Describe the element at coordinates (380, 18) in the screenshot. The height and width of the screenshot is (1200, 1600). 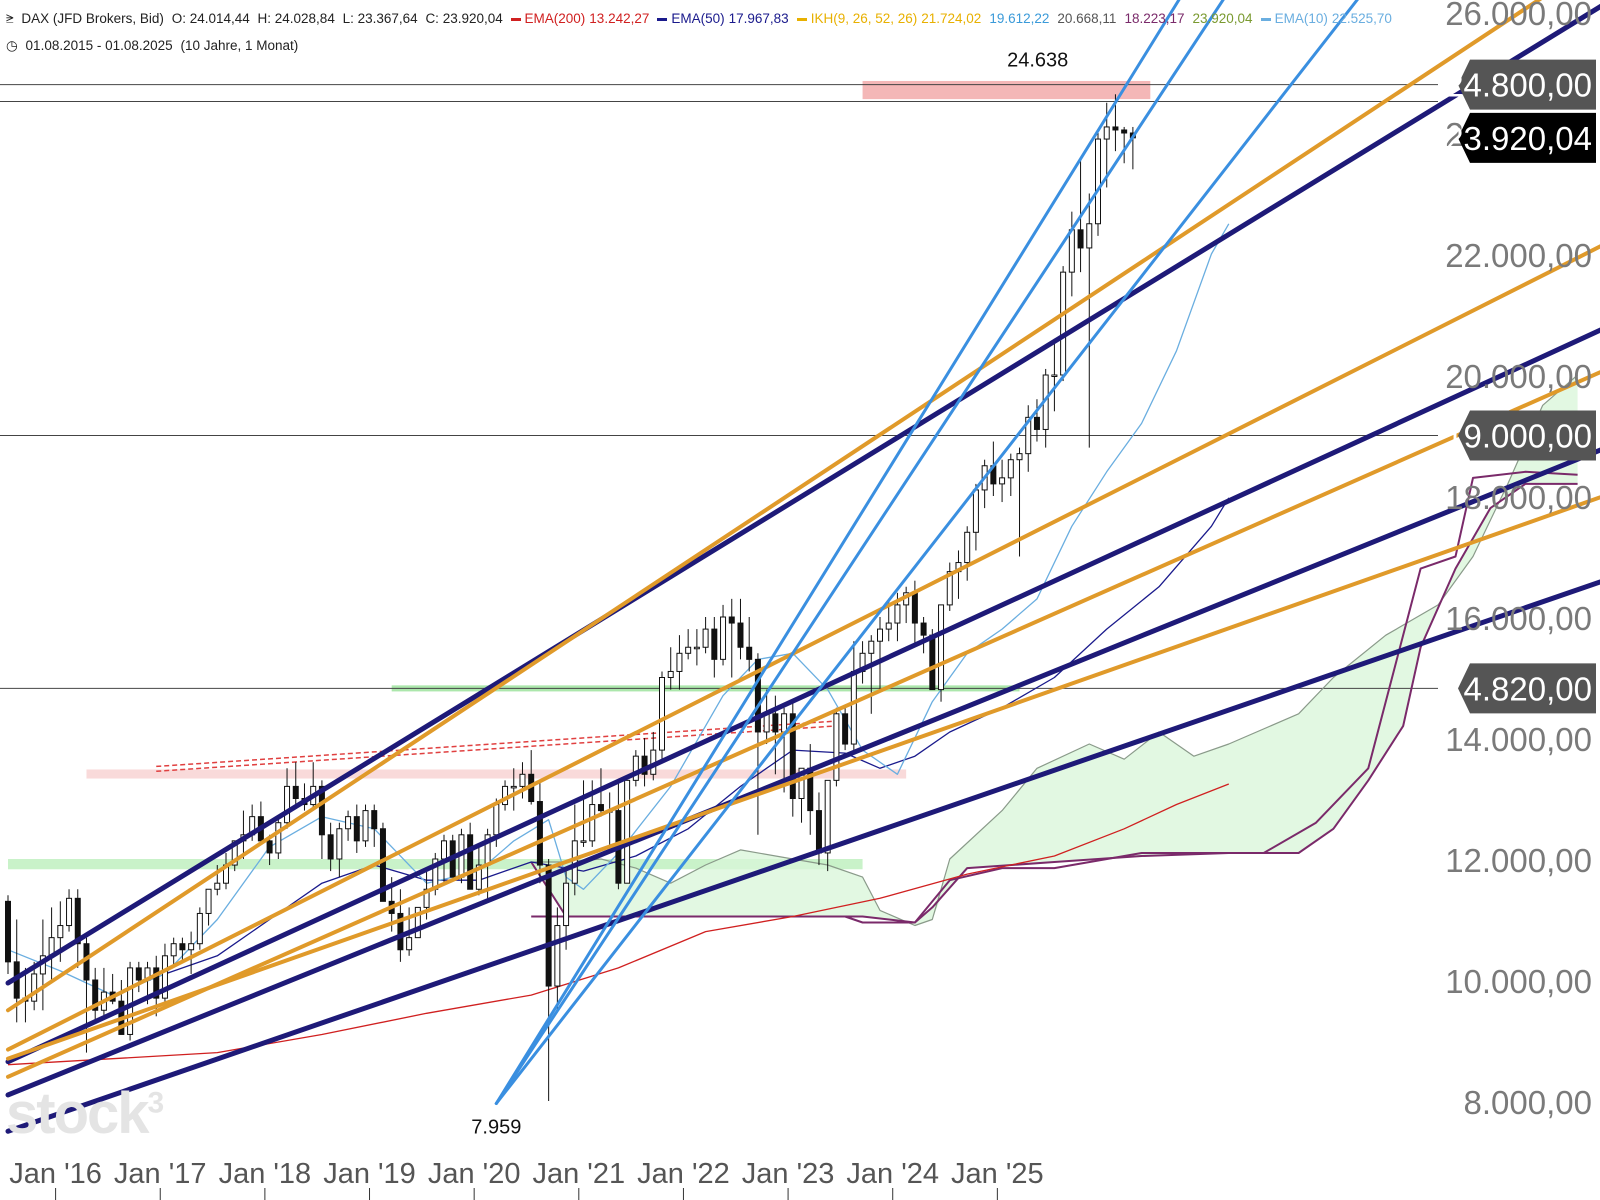
I see `low-value: L: 23.367,64` at that location.